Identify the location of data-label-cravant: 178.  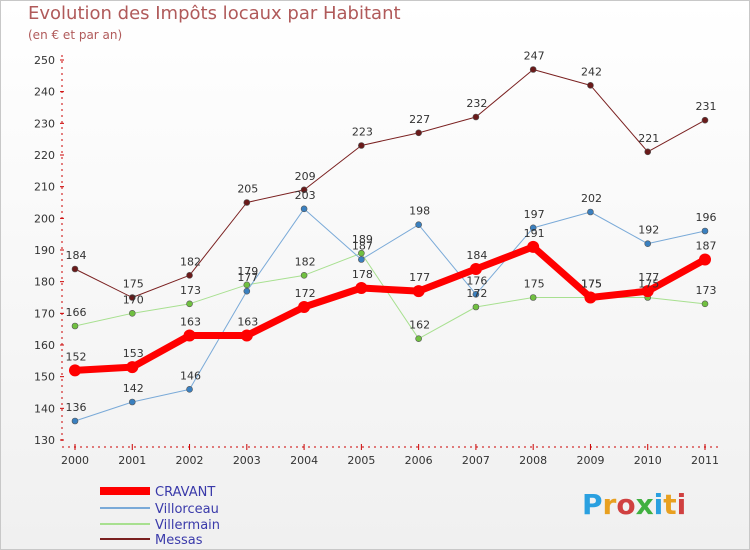
(362, 274).